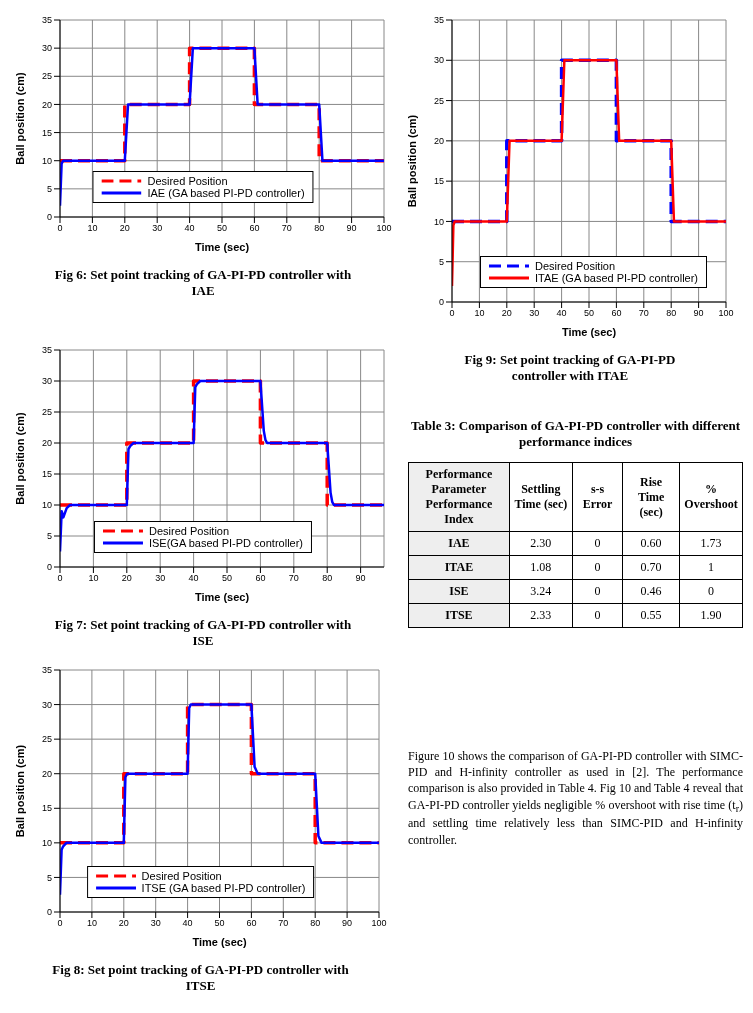  What do you see at coordinates (711, 544) in the screenshot?
I see `text: 1.73` at bounding box center [711, 544].